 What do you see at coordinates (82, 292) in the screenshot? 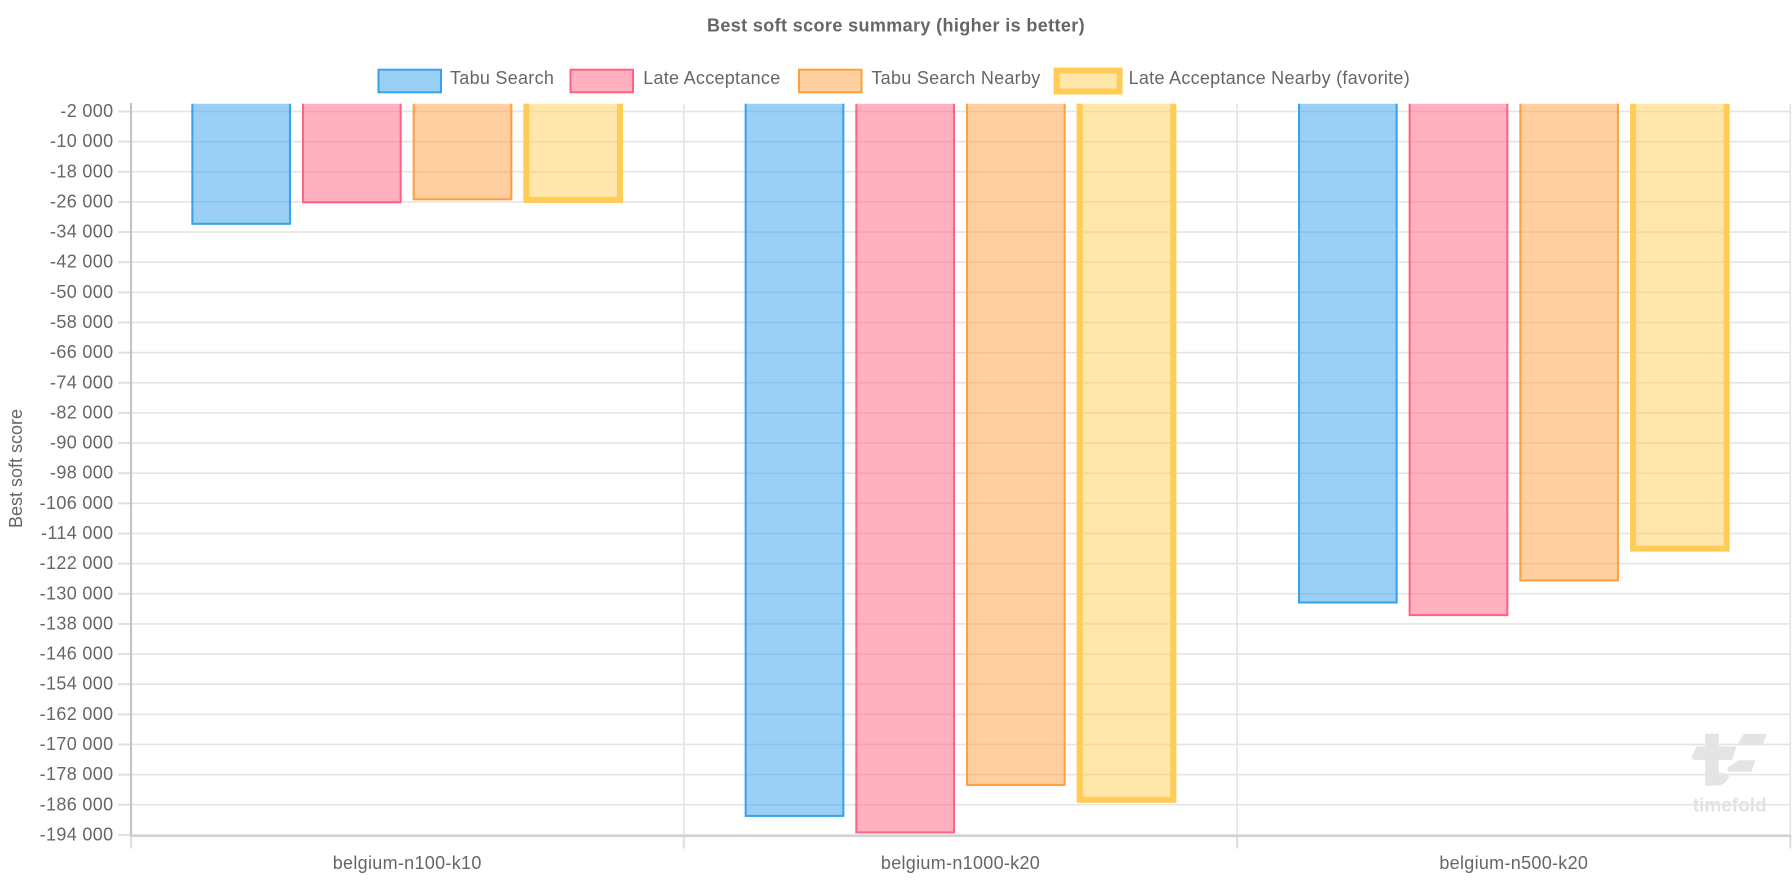
I see `svg-text: -50 000` at bounding box center [82, 292].